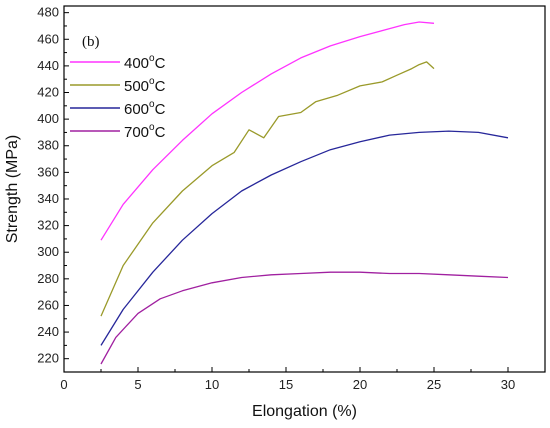 The height and width of the screenshot is (428, 550). What do you see at coordinates (12, 189) in the screenshot?
I see `y-axis-title: Strength (MPa)` at bounding box center [12, 189].